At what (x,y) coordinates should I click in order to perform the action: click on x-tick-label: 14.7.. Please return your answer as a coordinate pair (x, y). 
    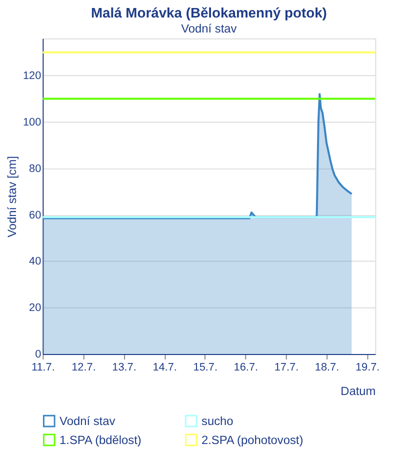
    Looking at the image, I should click on (164, 367).